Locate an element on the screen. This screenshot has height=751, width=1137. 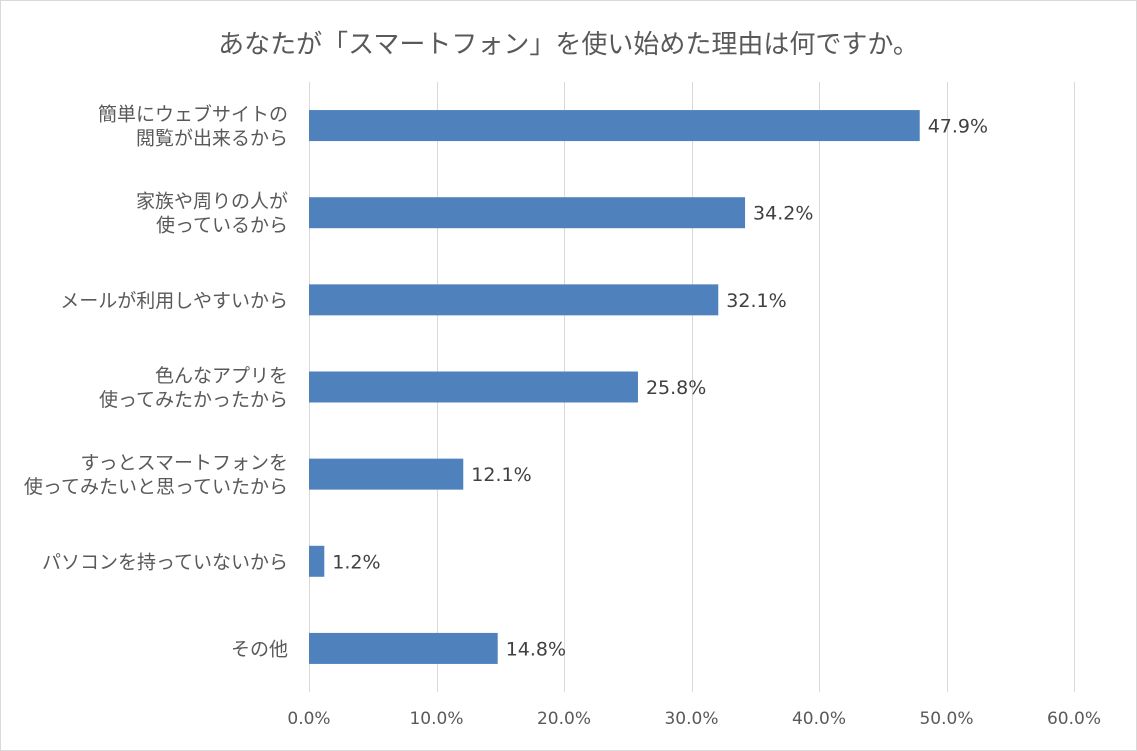
category-label: 使ってみたかったから is located at coordinates (193, 400).